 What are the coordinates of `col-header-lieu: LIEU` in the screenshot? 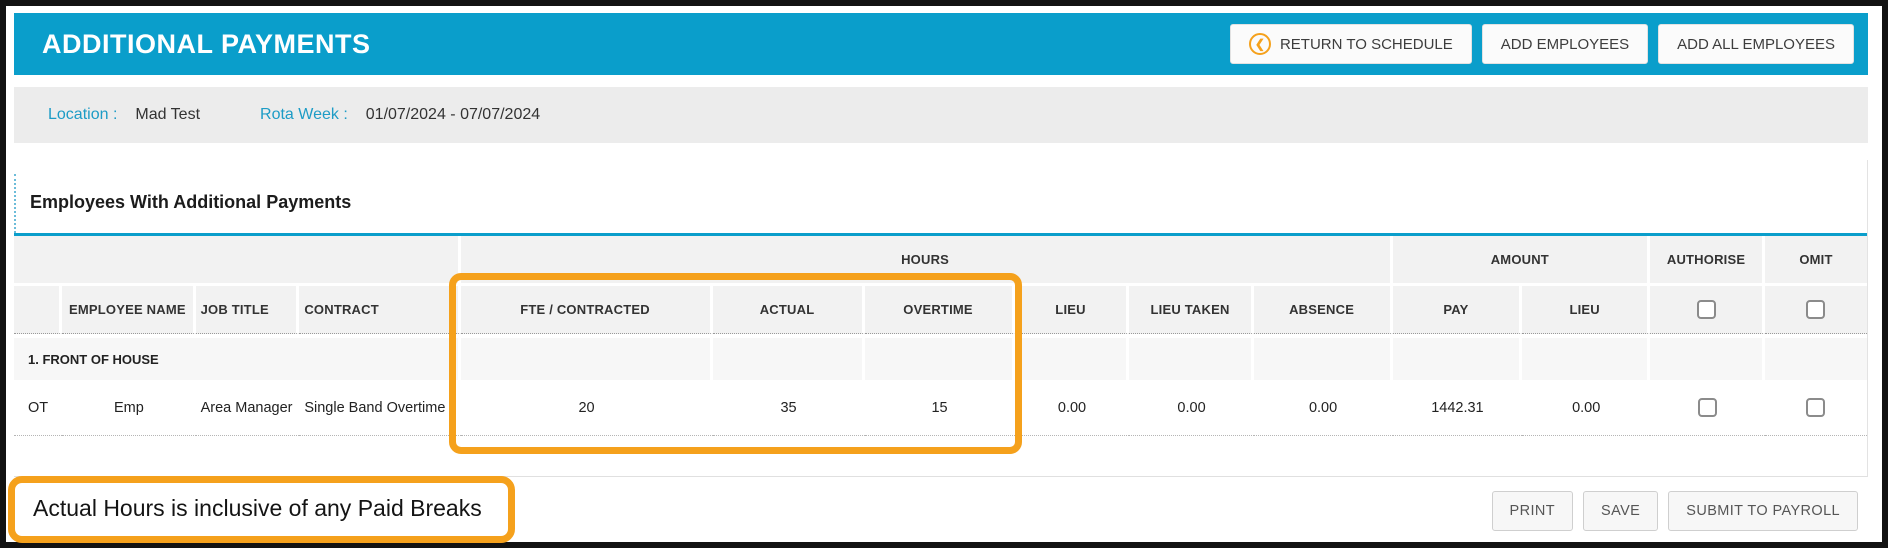 It's located at (1072, 310).